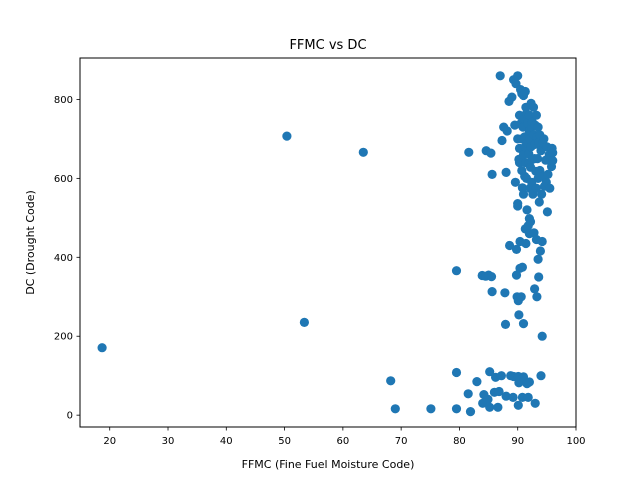 This screenshot has height=480, width=640. What do you see at coordinates (517, 441) in the screenshot?
I see `x-tick-label: 90` at bounding box center [517, 441].